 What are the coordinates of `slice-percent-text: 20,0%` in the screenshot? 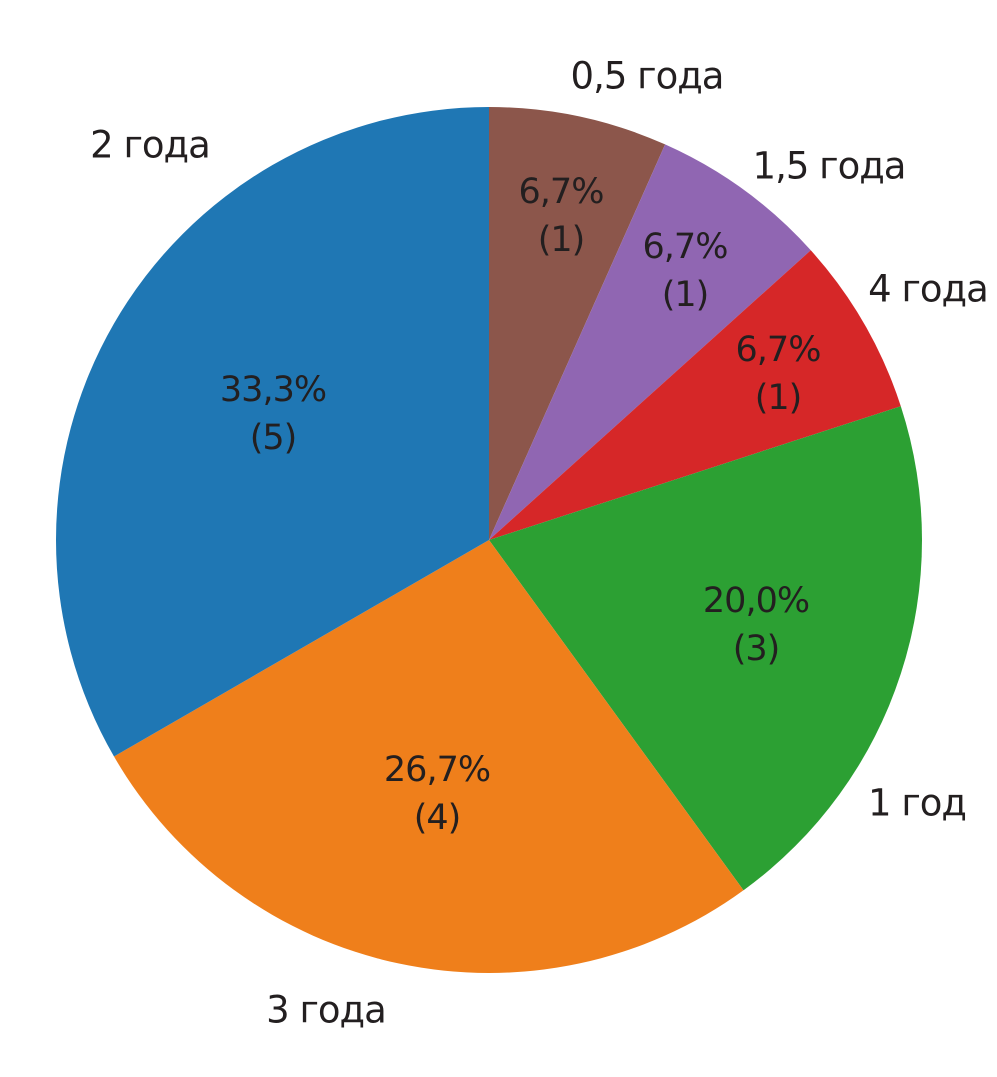 It's located at (756, 601).